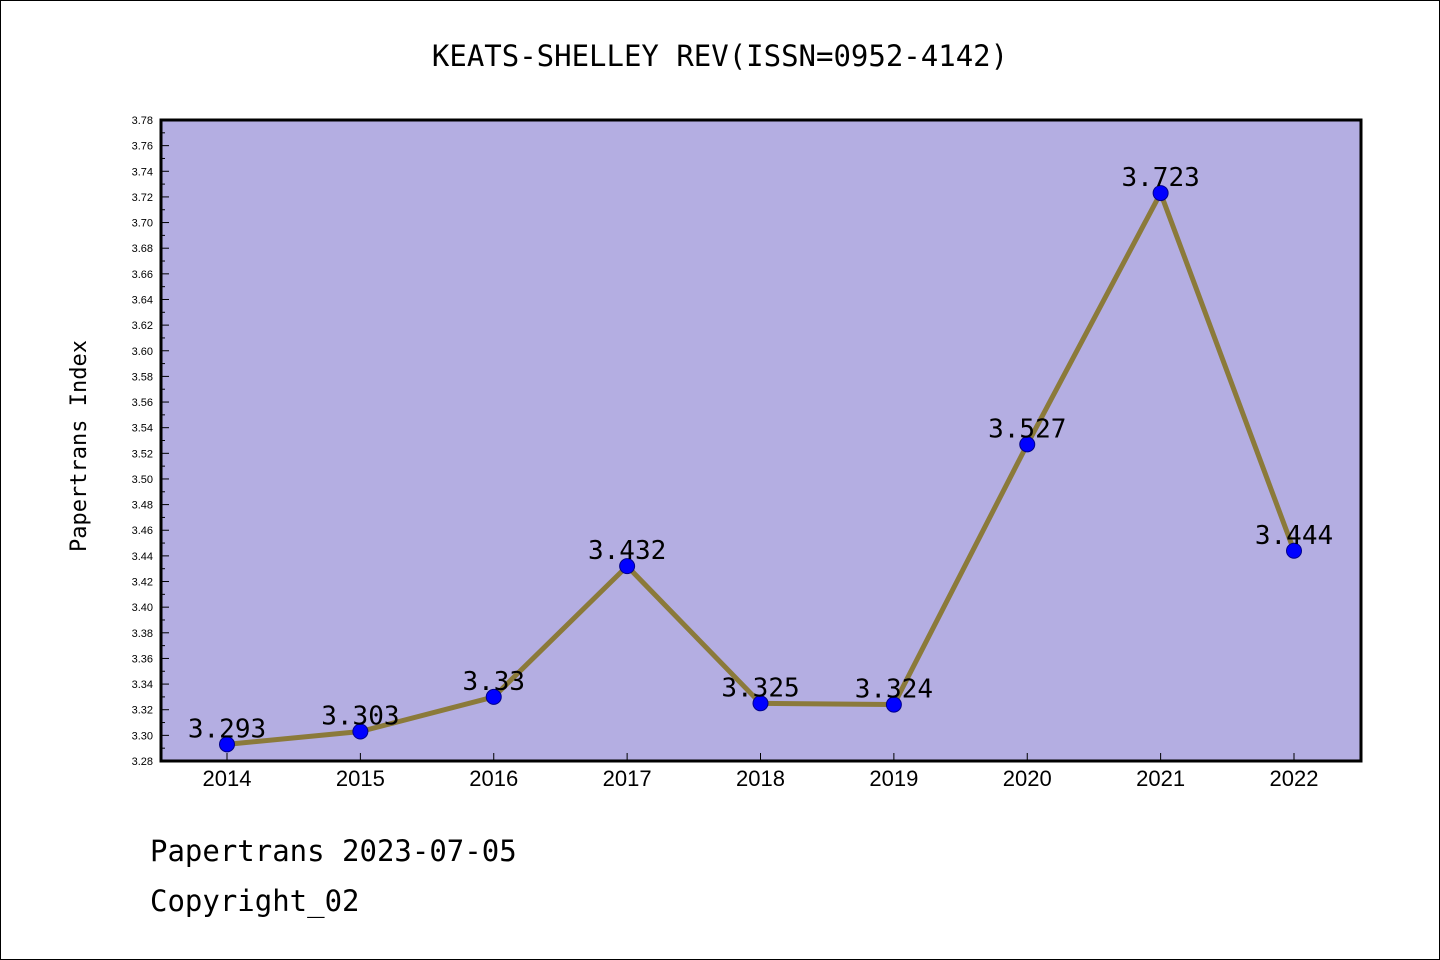 This screenshot has height=960, width=1440. What do you see at coordinates (627, 778) in the screenshot?
I see `x-tick-label: 2017` at bounding box center [627, 778].